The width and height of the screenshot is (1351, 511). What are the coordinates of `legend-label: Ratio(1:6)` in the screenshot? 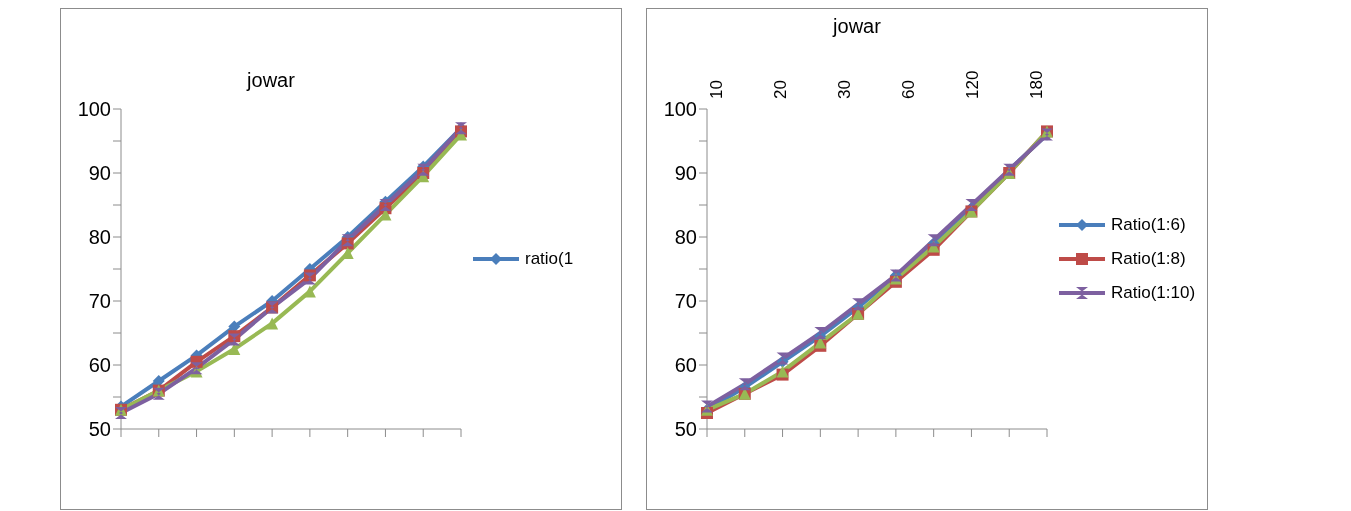 It's located at (1149, 225).